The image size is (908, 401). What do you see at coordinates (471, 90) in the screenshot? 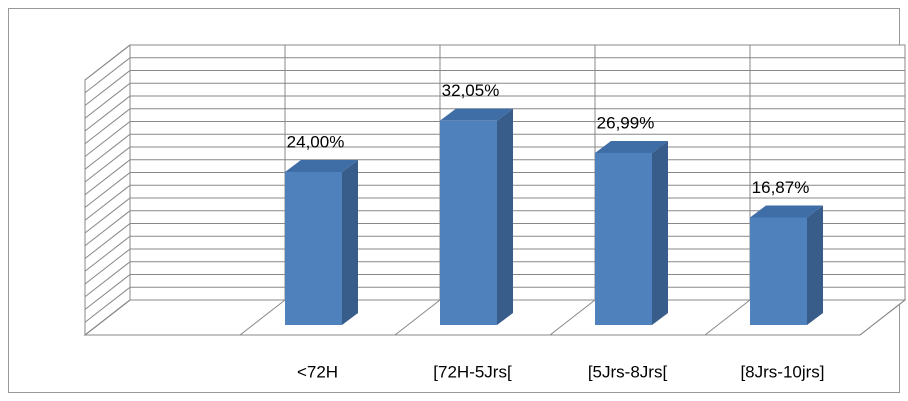
I see `data-label: 32,05%` at bounding box center [471, 90].